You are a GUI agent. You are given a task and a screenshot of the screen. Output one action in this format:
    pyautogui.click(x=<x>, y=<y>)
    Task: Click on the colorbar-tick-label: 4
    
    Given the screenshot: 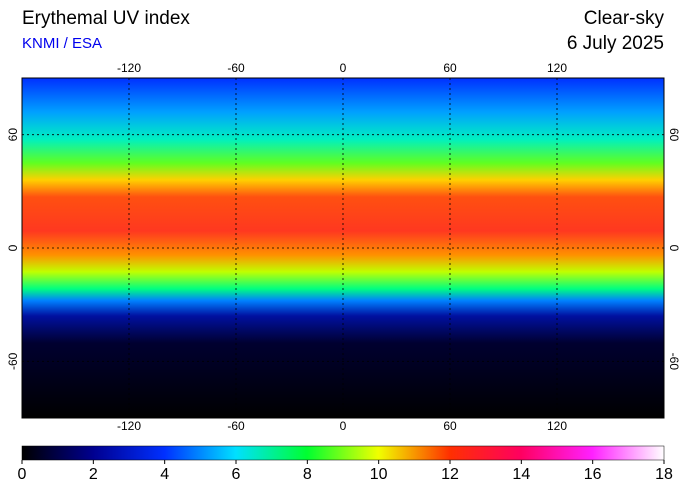 What is the action you would take?
    pyautogui.click(x=164, y=474)
    